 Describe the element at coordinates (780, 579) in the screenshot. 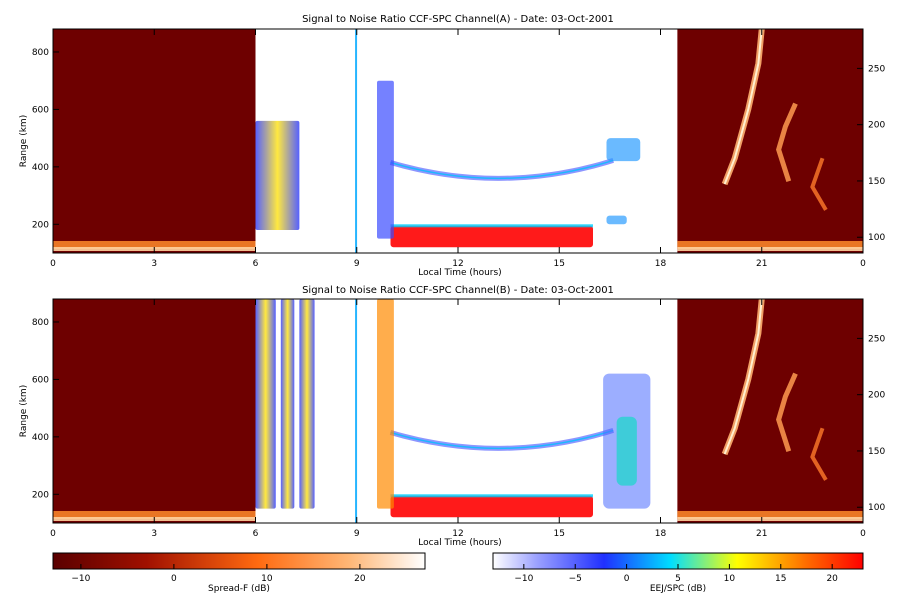

I see `colorbar-tick-label: 15` at that location.